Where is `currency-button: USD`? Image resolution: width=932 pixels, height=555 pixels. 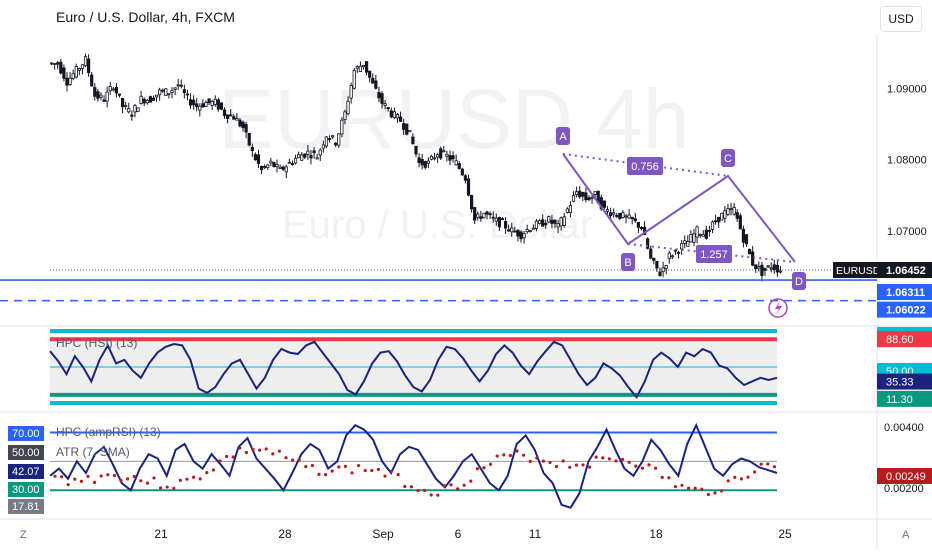
currency-button: USD is located at coordinates (901, 19).